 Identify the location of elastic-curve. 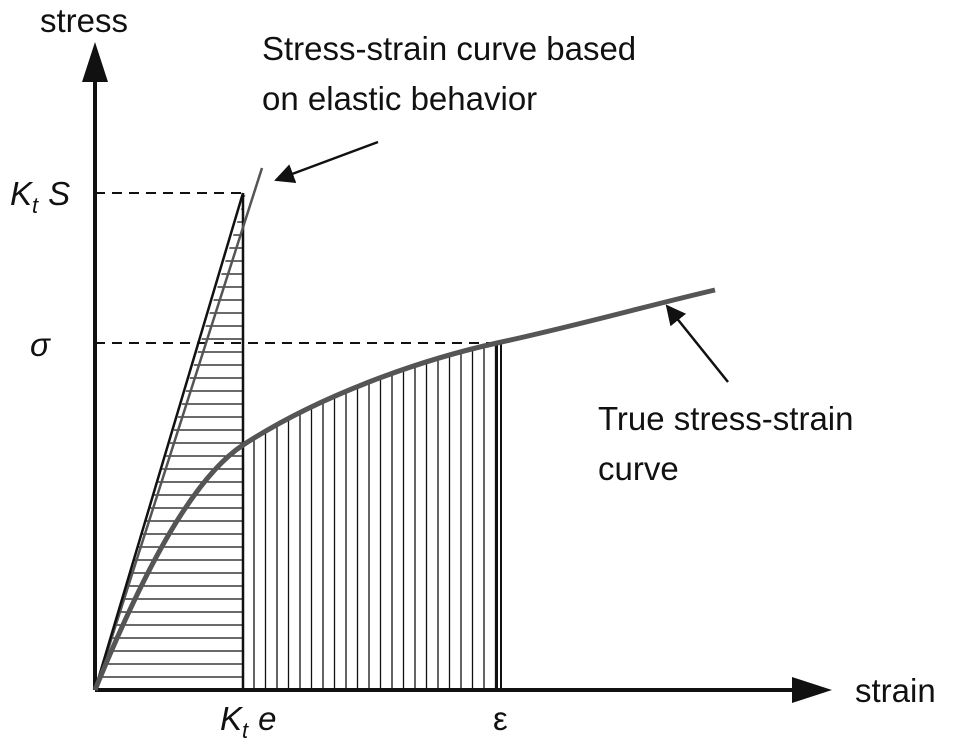
(178, 429).